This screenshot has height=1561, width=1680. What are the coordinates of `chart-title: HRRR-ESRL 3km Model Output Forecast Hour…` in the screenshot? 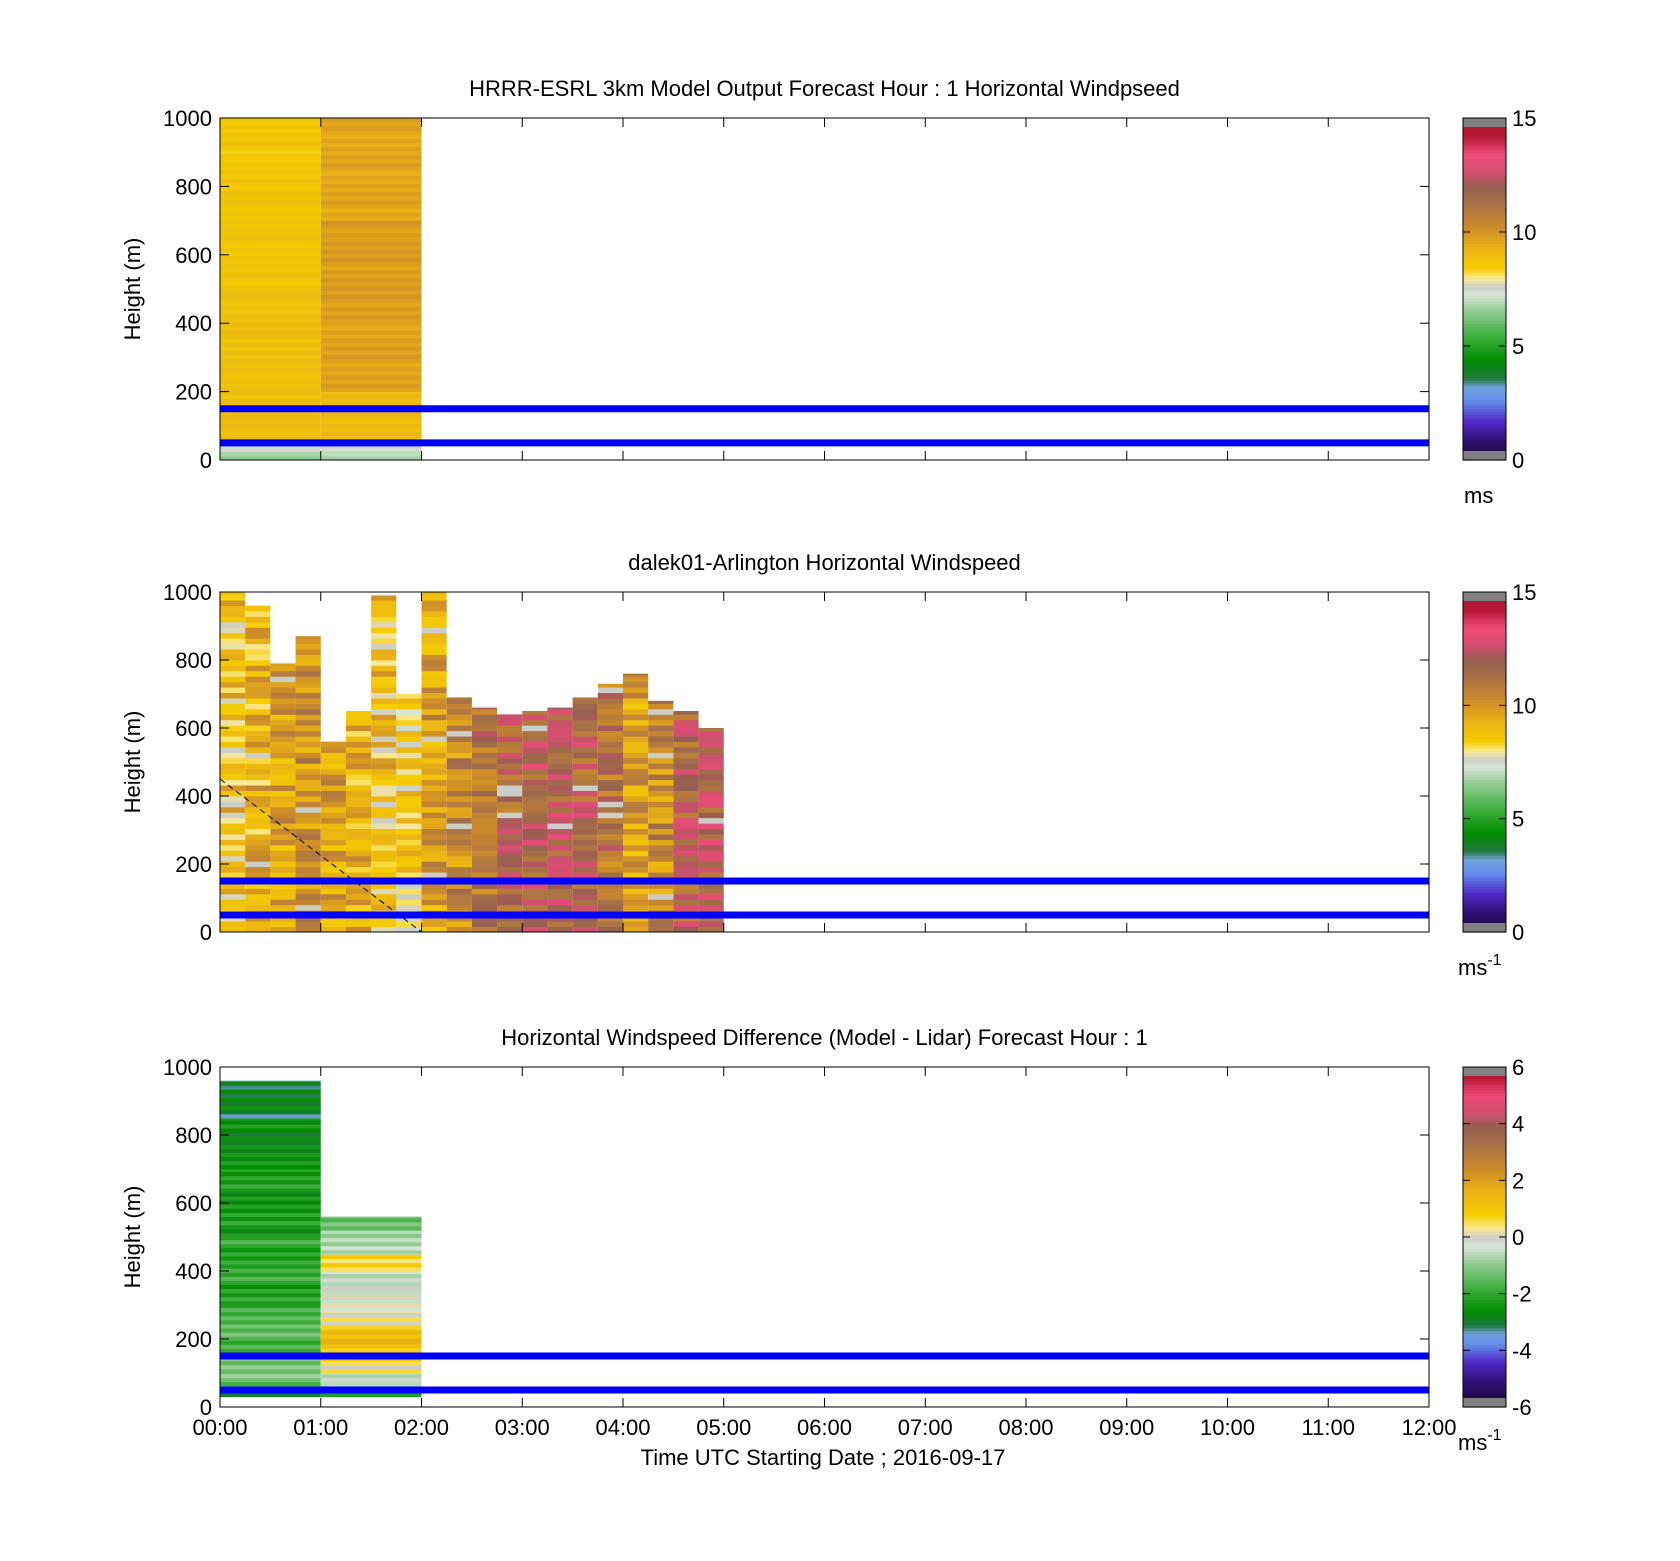 It's located at (824, 88).